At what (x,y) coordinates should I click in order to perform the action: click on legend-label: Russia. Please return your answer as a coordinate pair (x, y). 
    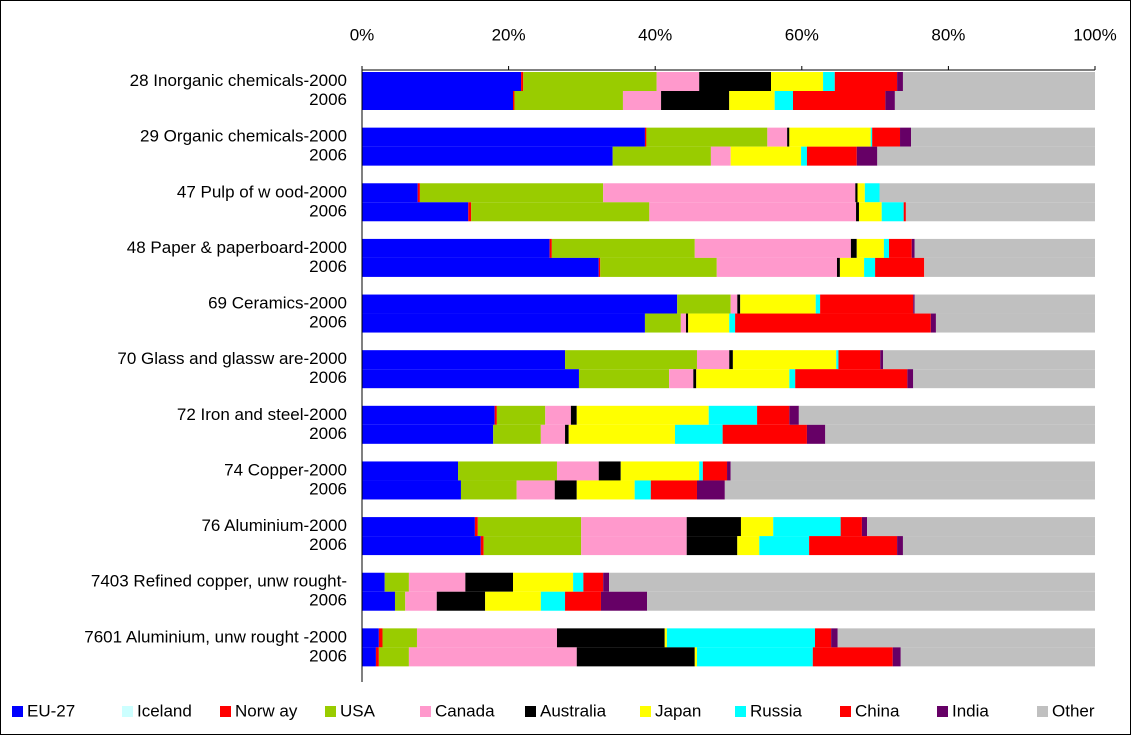
    Looking at the image, I should click on (776, 710).